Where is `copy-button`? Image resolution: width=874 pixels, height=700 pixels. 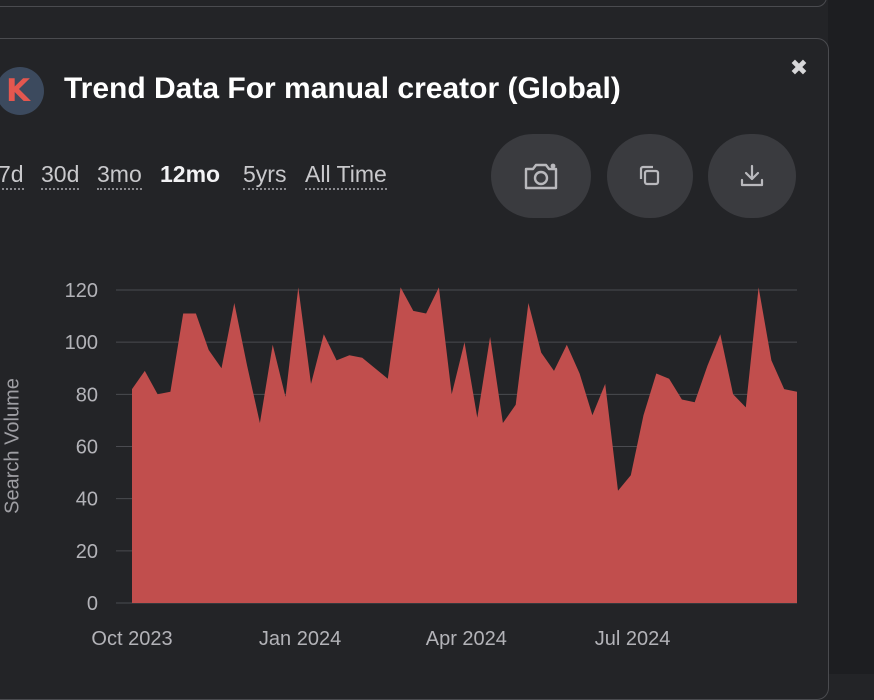
copy-button is located at coordinates (650, 176).